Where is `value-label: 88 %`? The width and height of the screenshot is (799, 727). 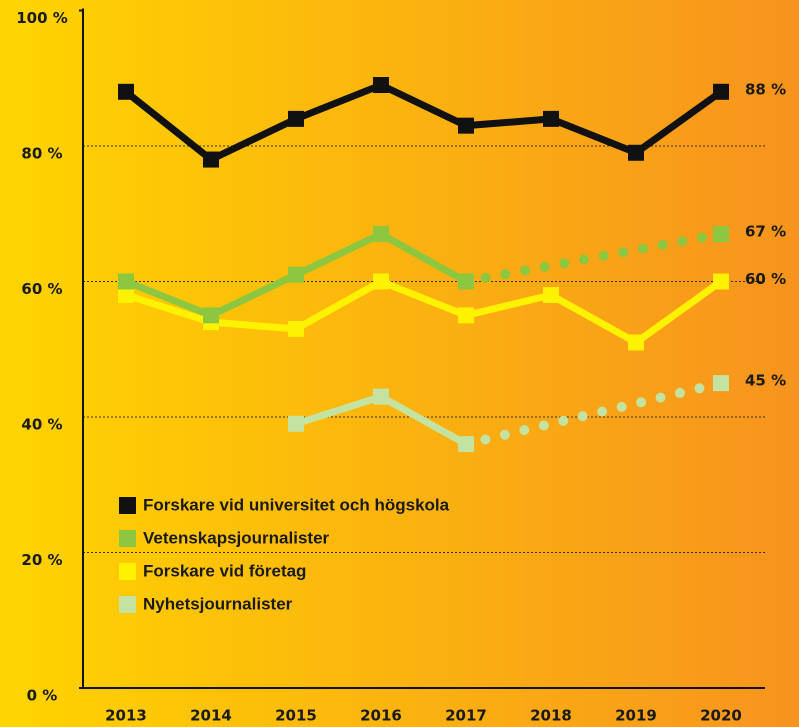 value-label: 88 % is located at coordinates (765, 89).